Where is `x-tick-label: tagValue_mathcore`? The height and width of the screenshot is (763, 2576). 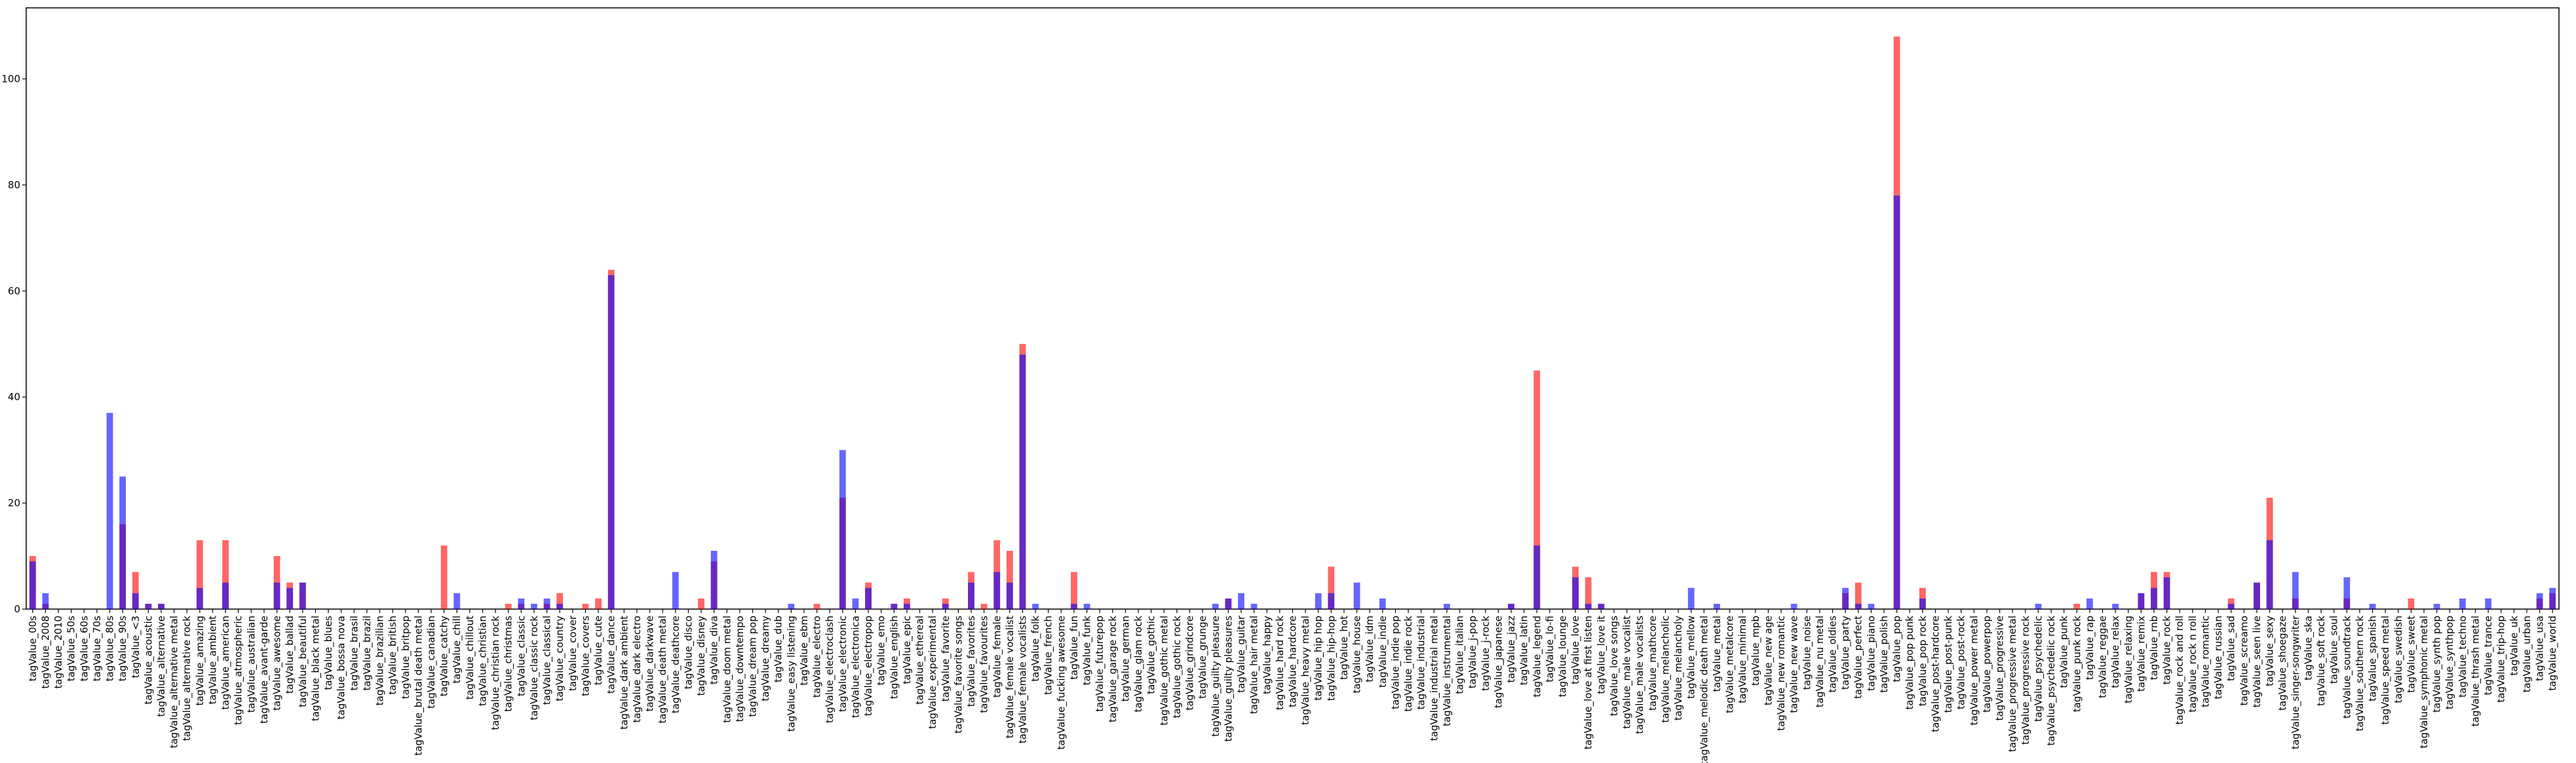 x-tick-label: tagValue_mathcore is located at coordinates (1653, 664).